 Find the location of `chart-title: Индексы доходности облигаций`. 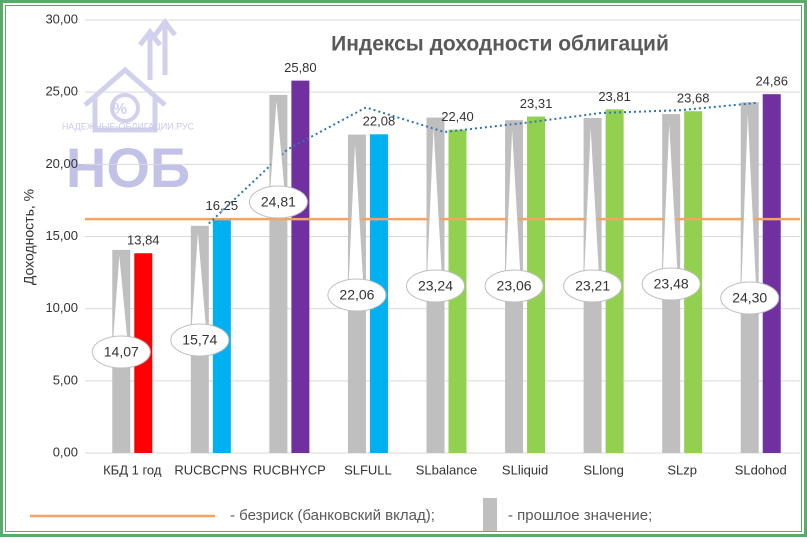

chart-title: Индексы доходности облигаций is located at coordinates (500, 44).